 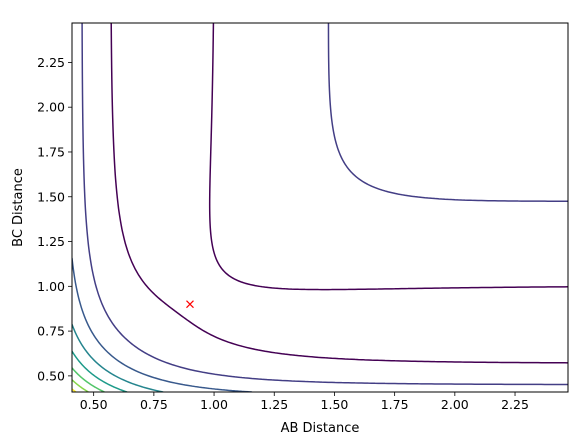 I want to click on x-tick-label: 1.25, so click(x=274, y=404).